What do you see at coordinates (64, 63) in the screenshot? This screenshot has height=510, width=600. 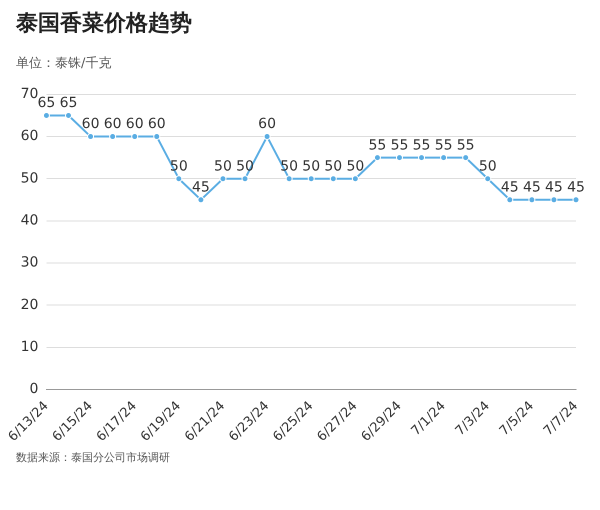 I see `chart-subtitle: 单位：泰铢/千克` at bounding box center [64, 63].